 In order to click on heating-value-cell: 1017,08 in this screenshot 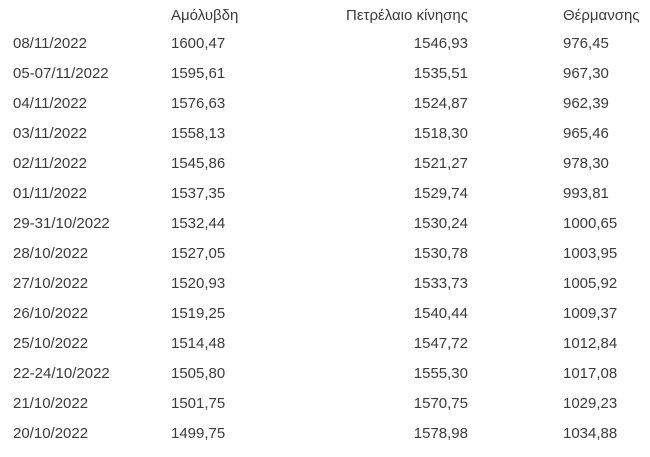, I will do `click(590, 373)`.